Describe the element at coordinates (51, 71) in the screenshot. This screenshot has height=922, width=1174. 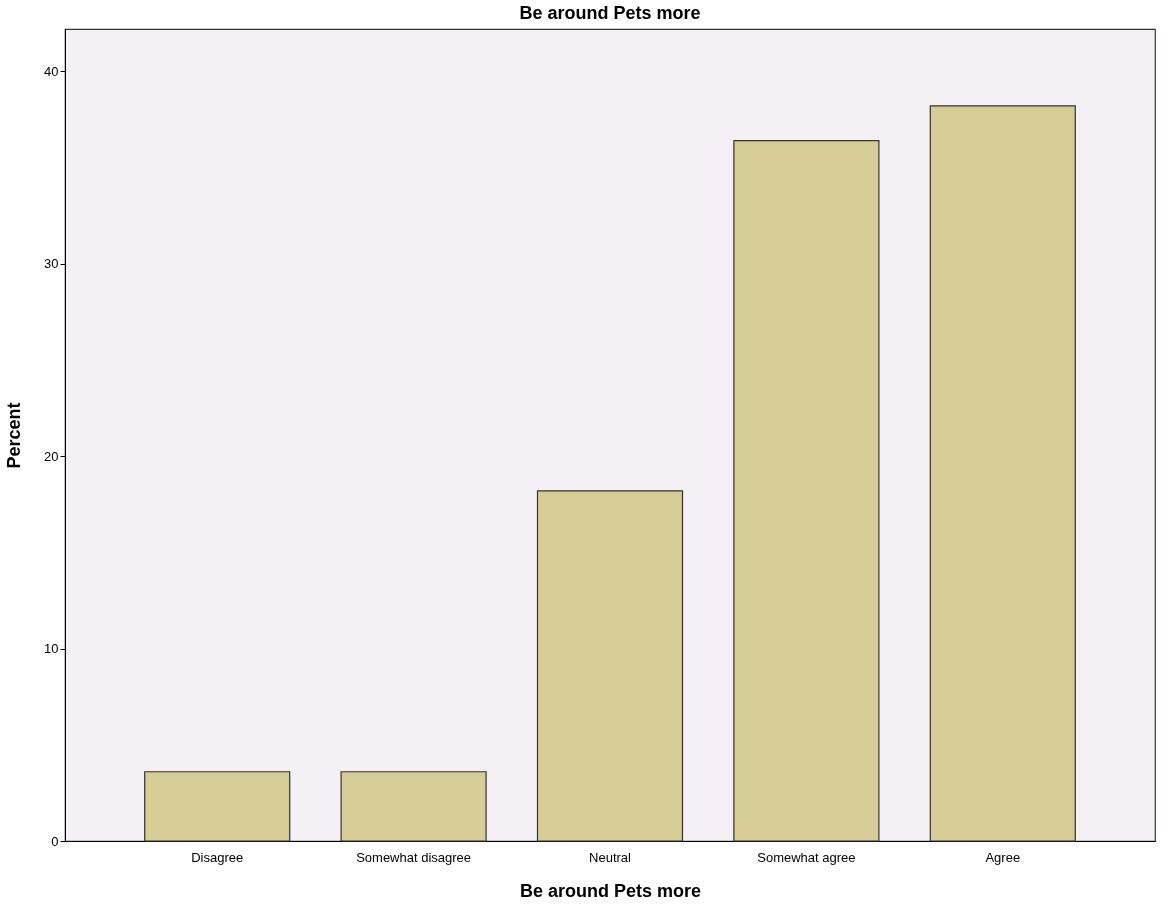
I see `y-tick-label: 40` at that location.